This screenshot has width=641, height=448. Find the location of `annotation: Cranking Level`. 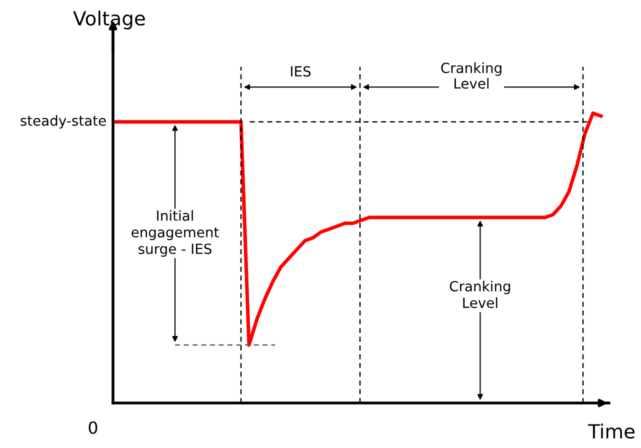

annotation: Cranking Level is located at coordinates (480, 294).